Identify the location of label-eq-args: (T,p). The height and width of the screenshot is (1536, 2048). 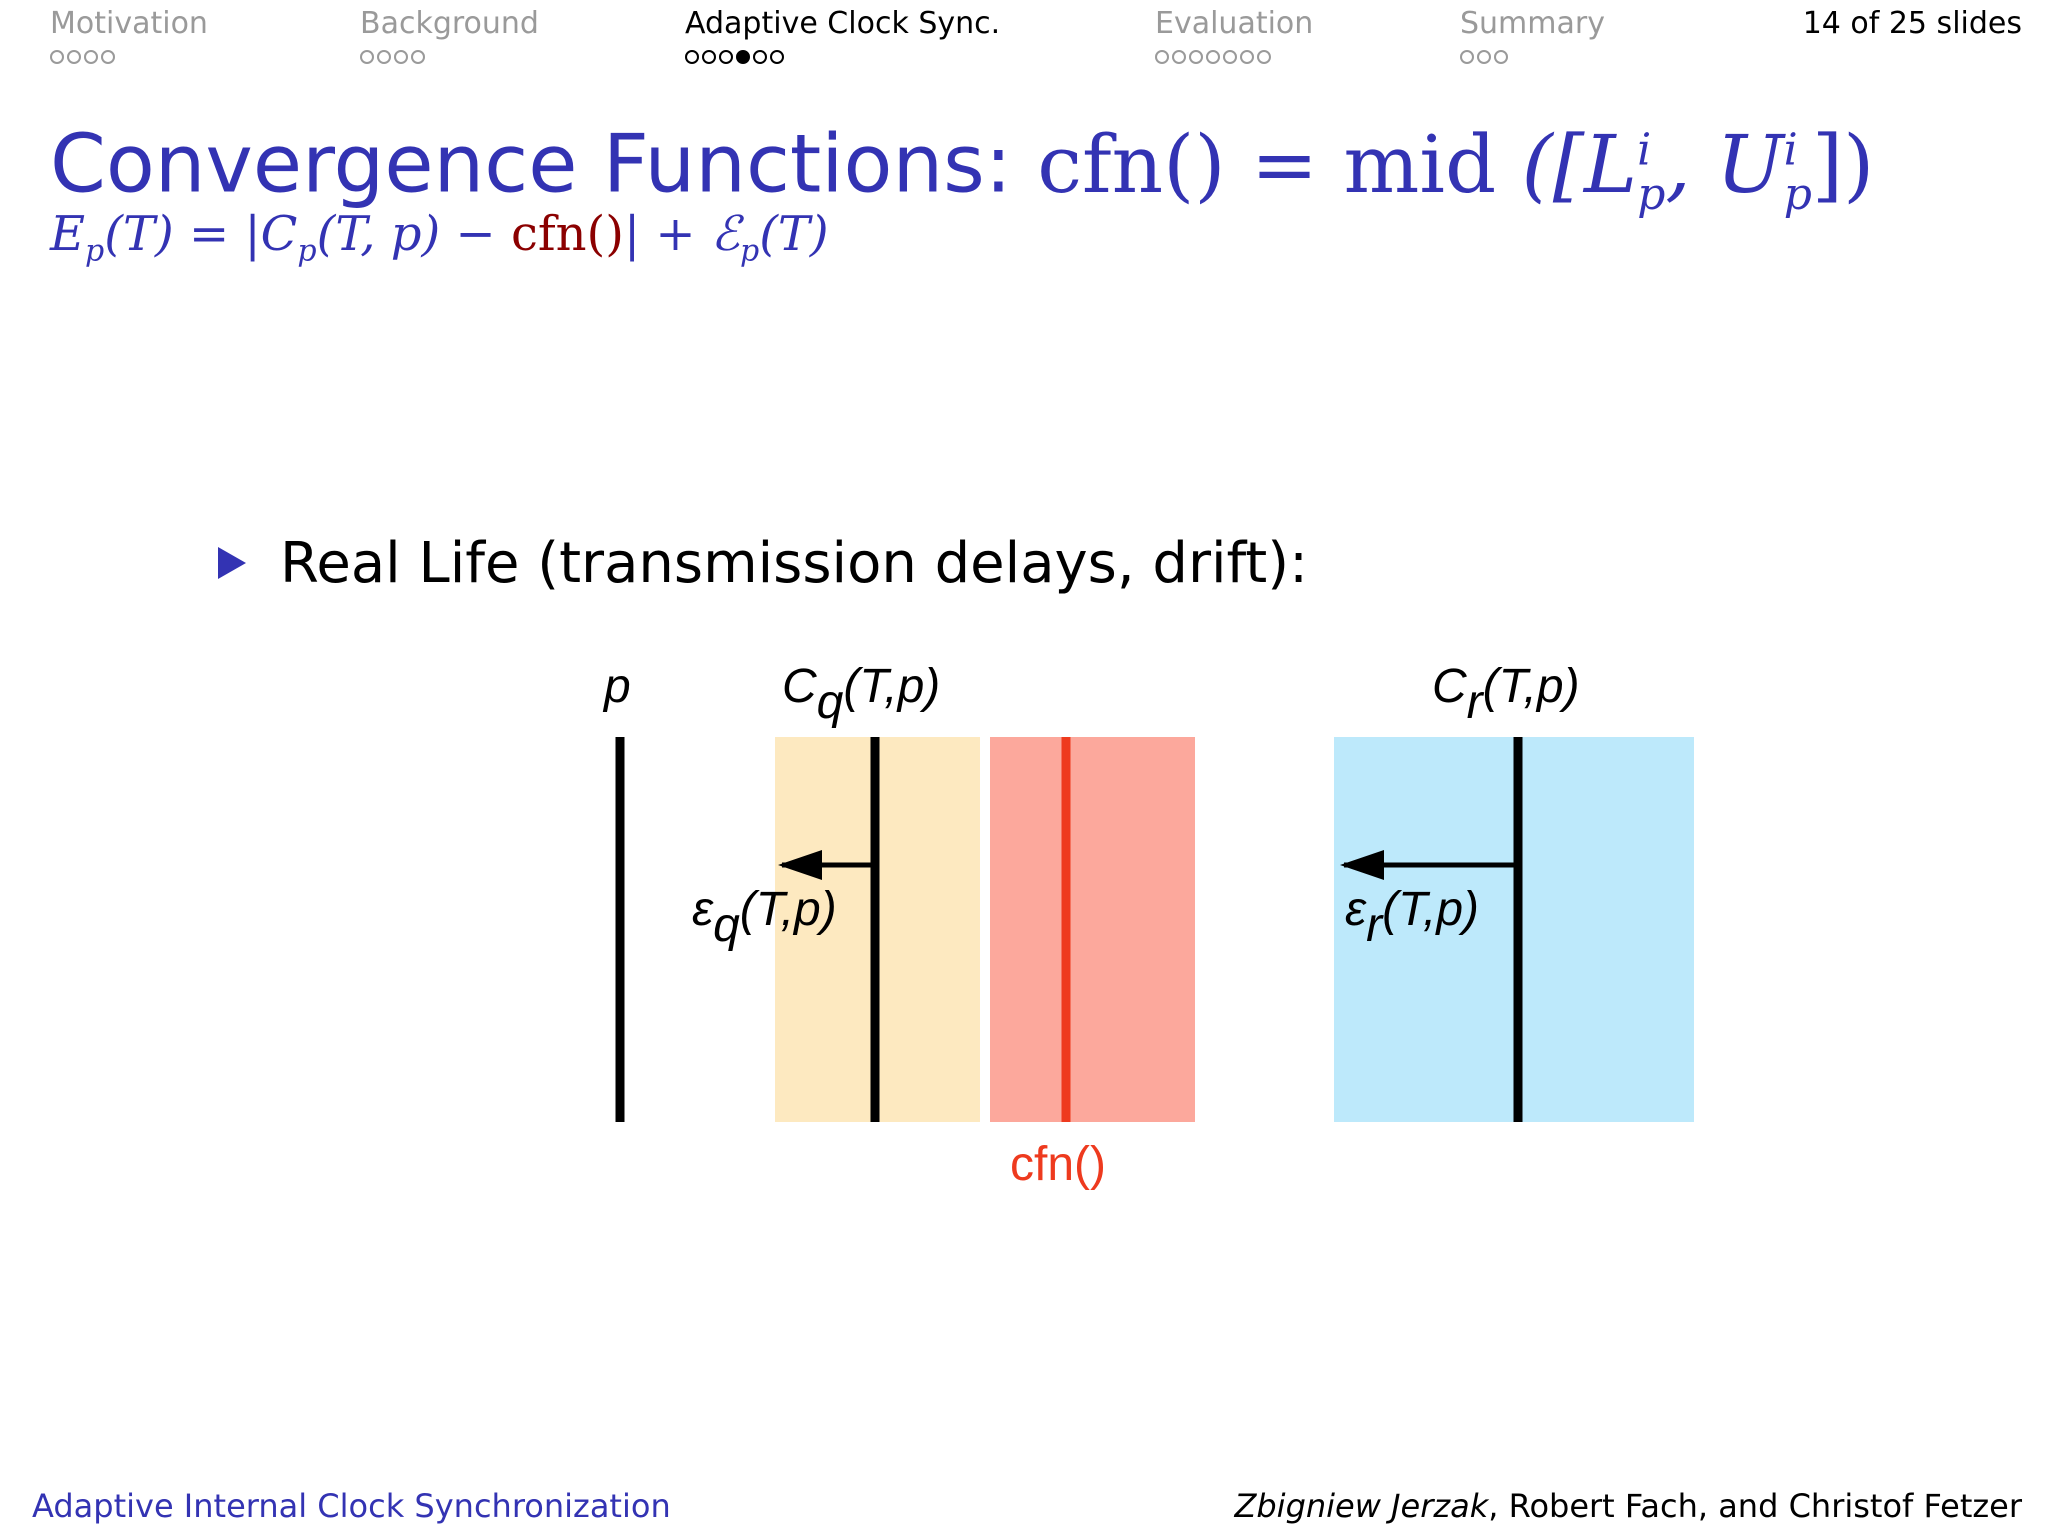
(788, 909).